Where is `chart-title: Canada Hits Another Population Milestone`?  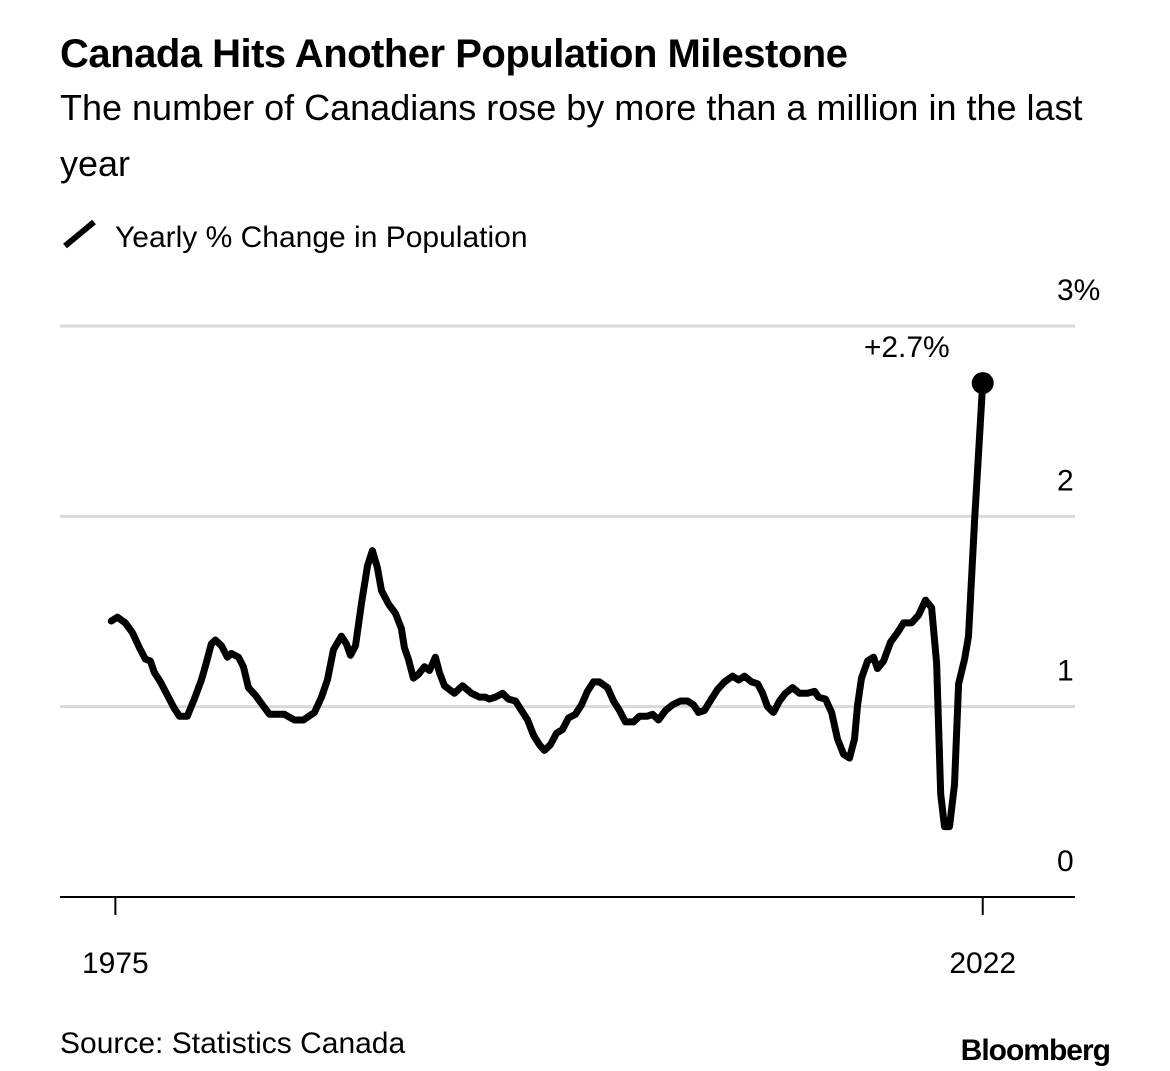
chart-title: Canada Hits Another Population Milestone is located at coordinates (454, 54).